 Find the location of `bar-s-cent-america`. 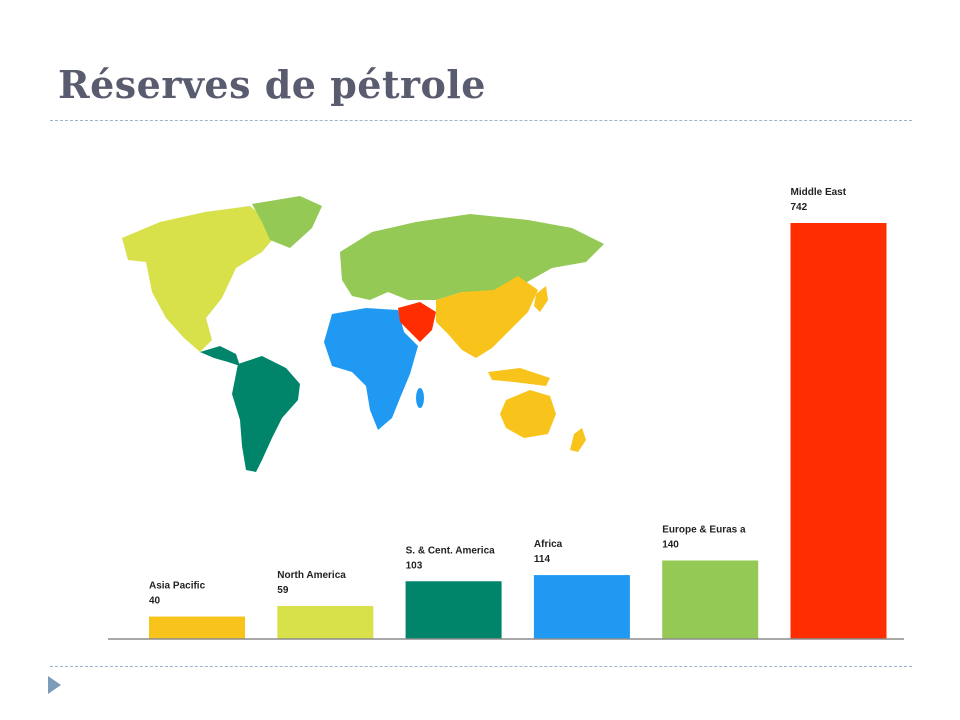

bar-s-cent-america is located at coordinates (453, 610).